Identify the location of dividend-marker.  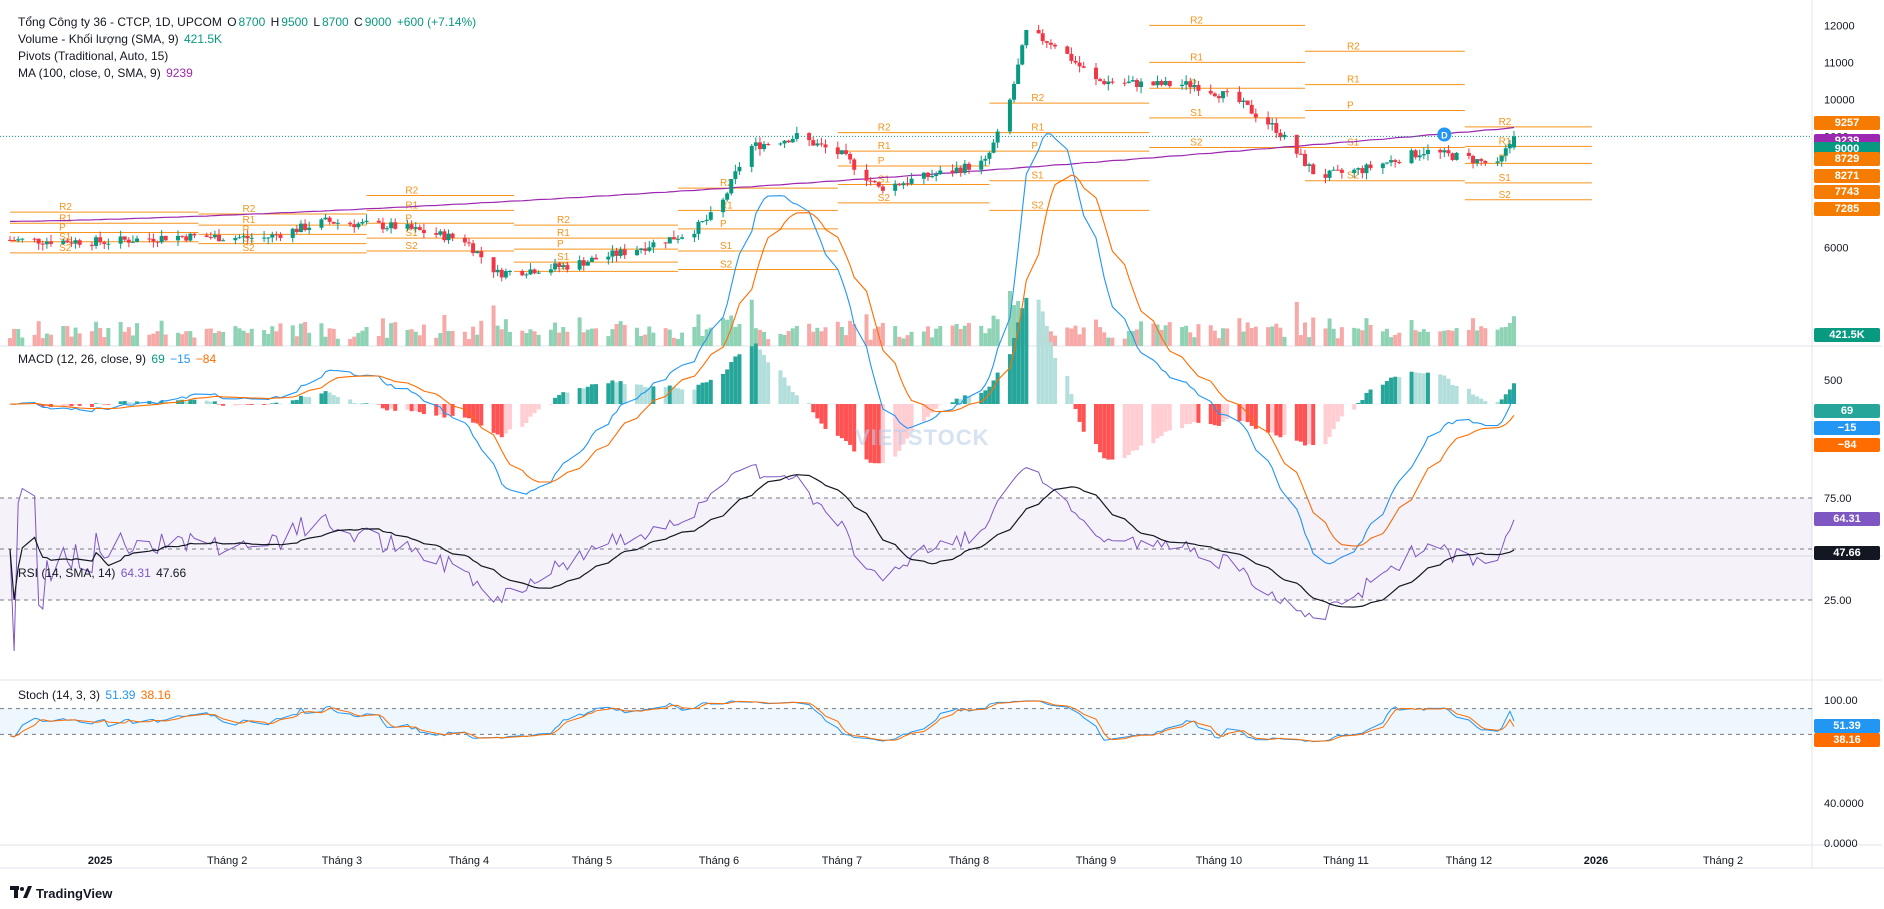
(1444, 134).